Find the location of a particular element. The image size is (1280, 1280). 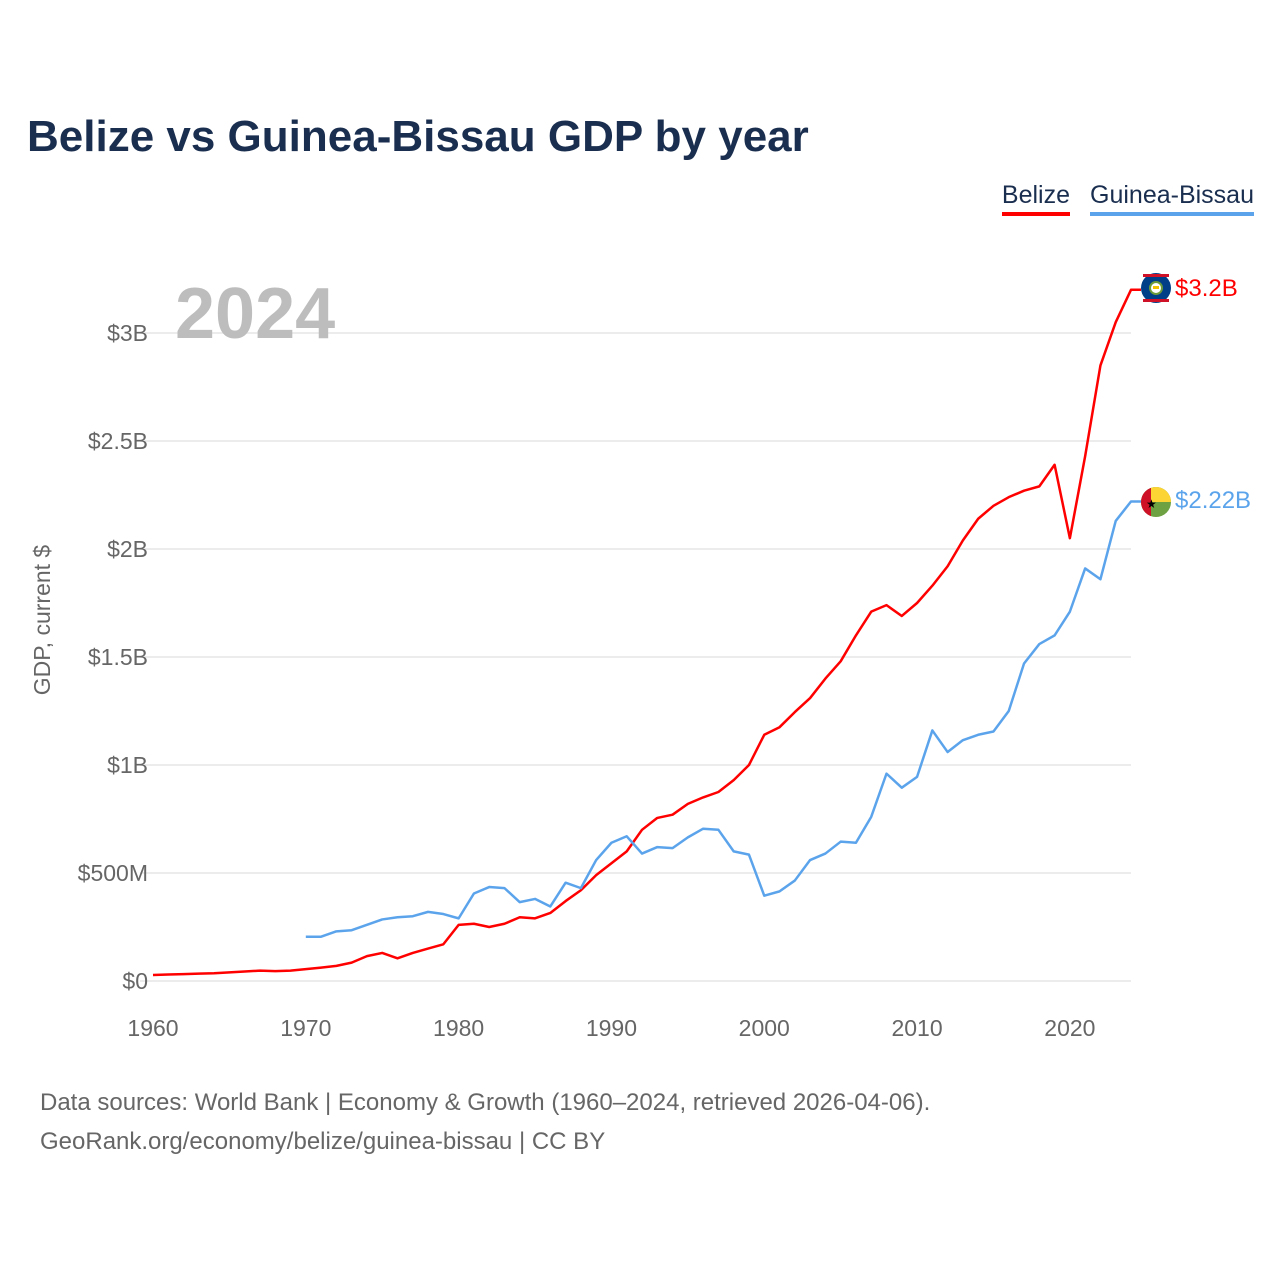

legend: Belize Guinea-Bissau is located at coordinates (1127, 198).